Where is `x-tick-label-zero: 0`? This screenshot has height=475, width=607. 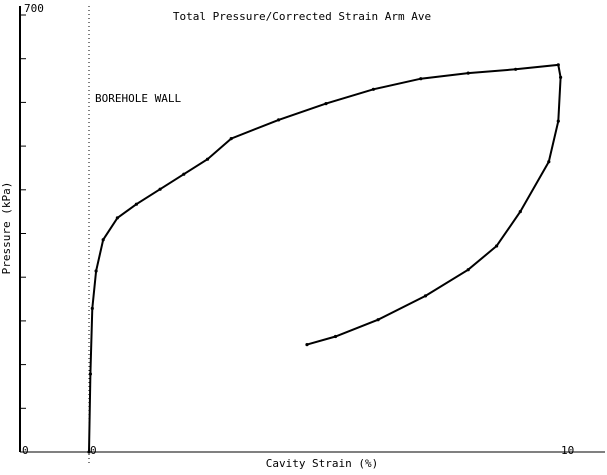 x-tick-label-zero: 0 is located at coordinates (93, 450).